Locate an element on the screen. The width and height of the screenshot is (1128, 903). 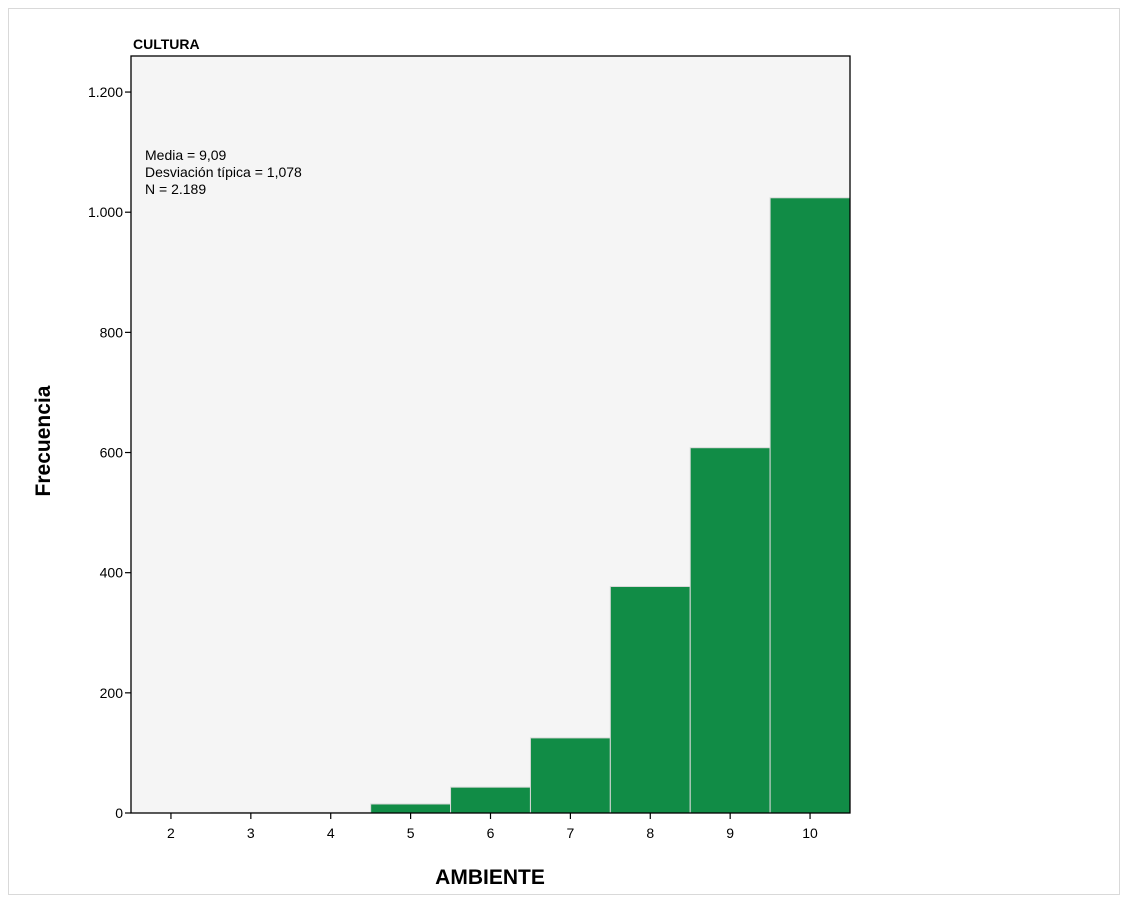
y-tick-label: 200 is located at coordinates (112, 693).